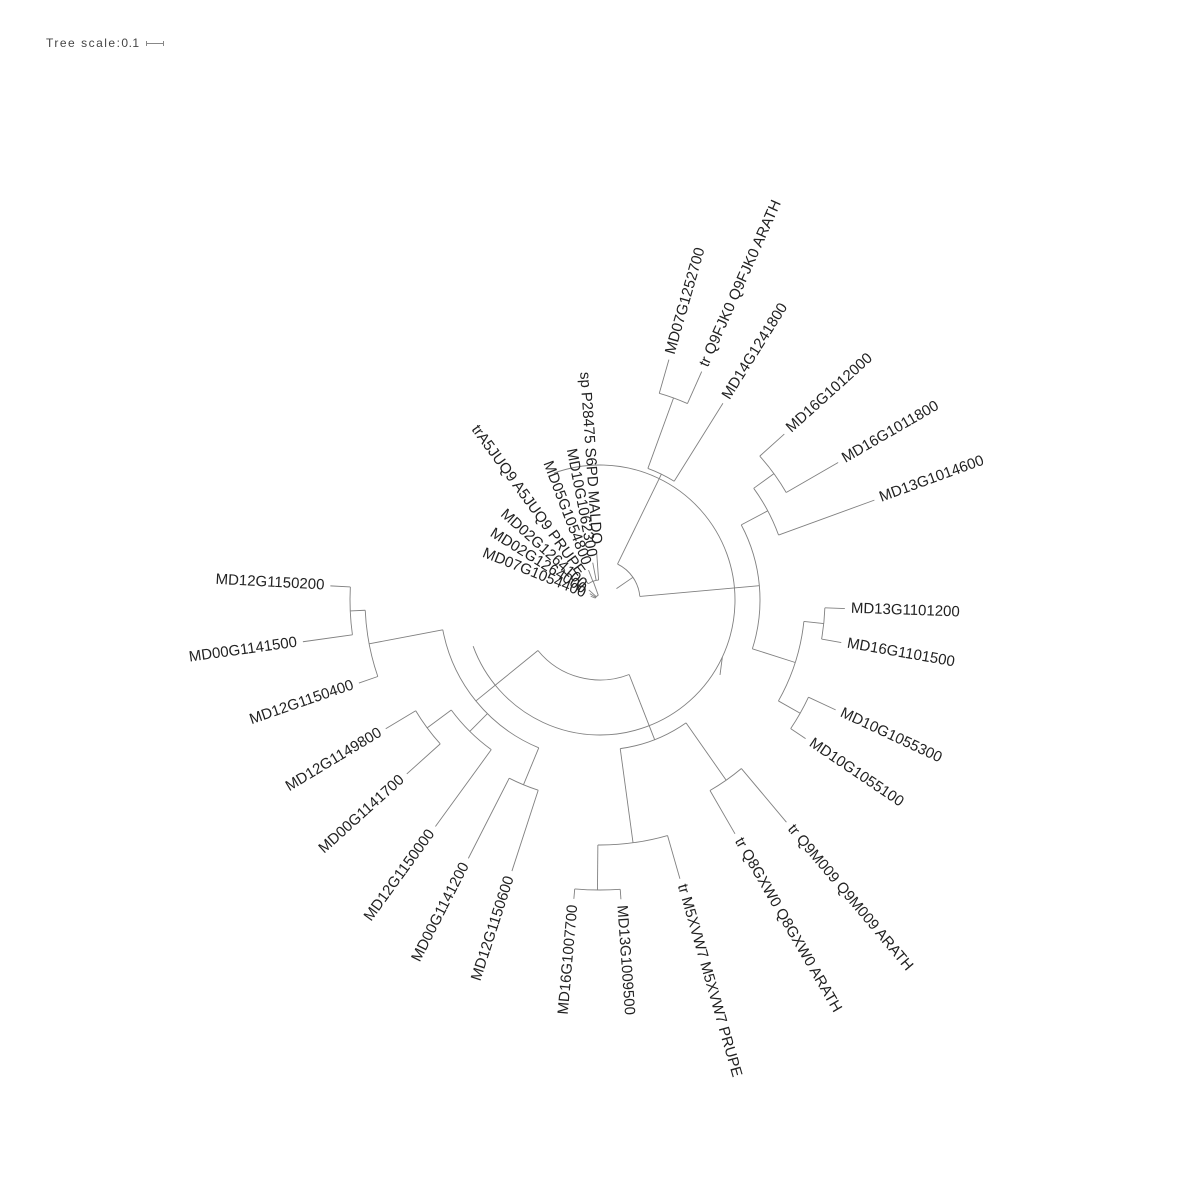 The image size is (1200, 1200). Describe the element at coordinates (301, 702) in the screenshot. I see `leaf-label: MD12G1150400` at that location.